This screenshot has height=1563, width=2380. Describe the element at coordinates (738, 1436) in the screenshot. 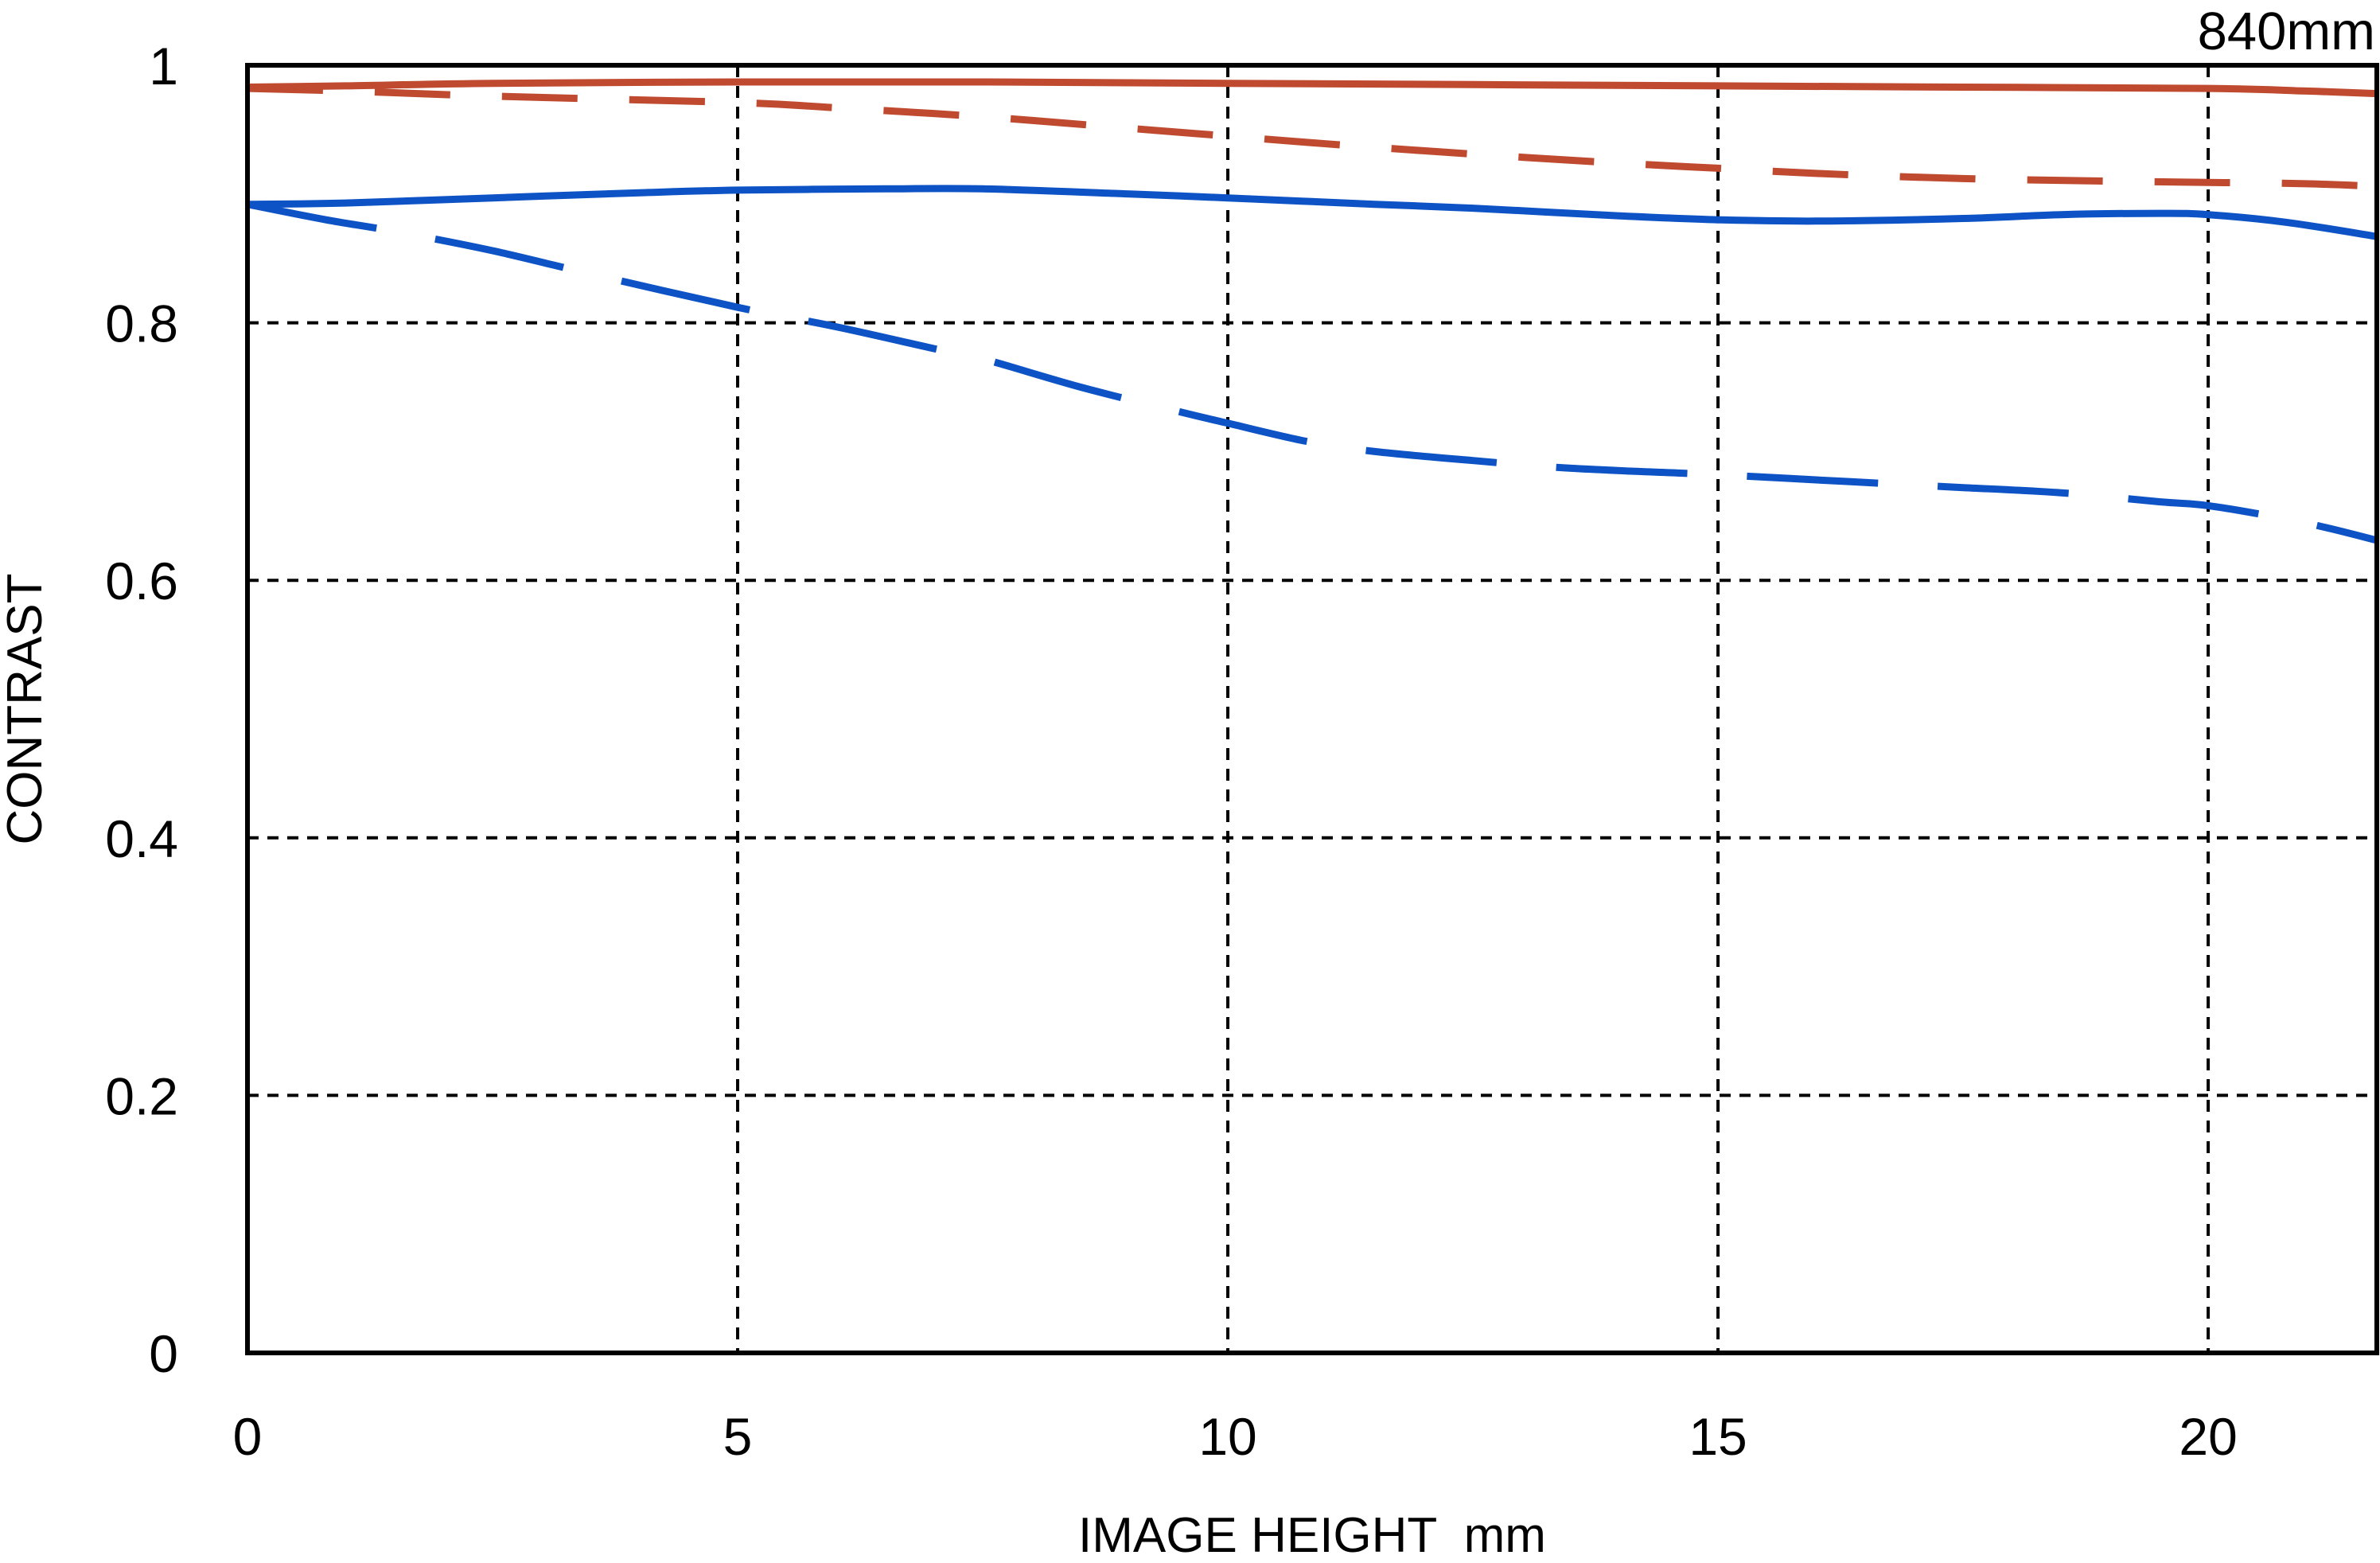

I see `x-tick-label: 5` at that location.